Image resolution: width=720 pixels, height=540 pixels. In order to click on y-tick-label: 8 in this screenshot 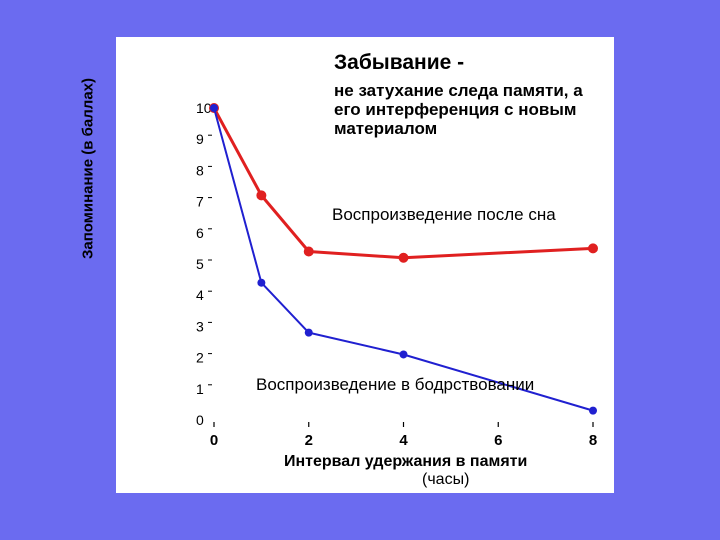, I will do `click(200, 170)`.